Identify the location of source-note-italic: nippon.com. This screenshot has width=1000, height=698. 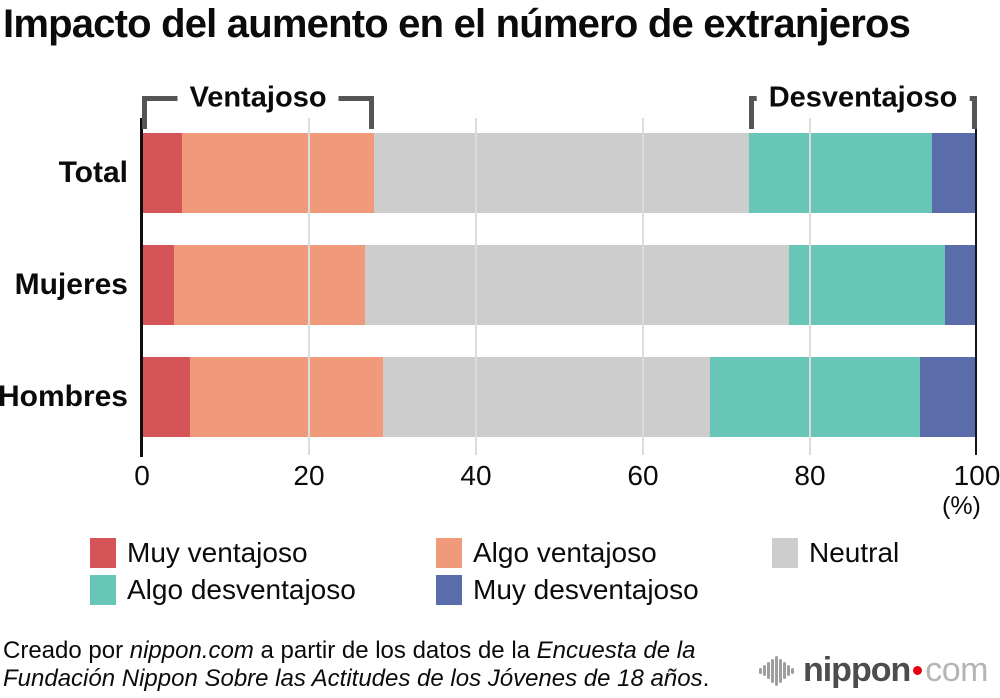
(191, 650).